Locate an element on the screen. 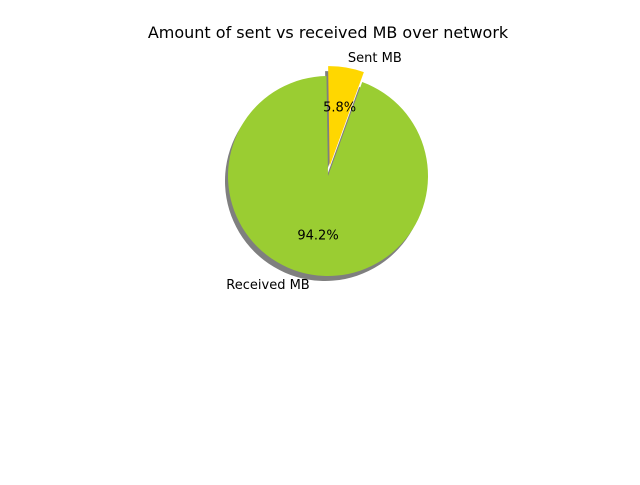  pie-label-received-mb: Received MB is located at coordinates (267, 285).